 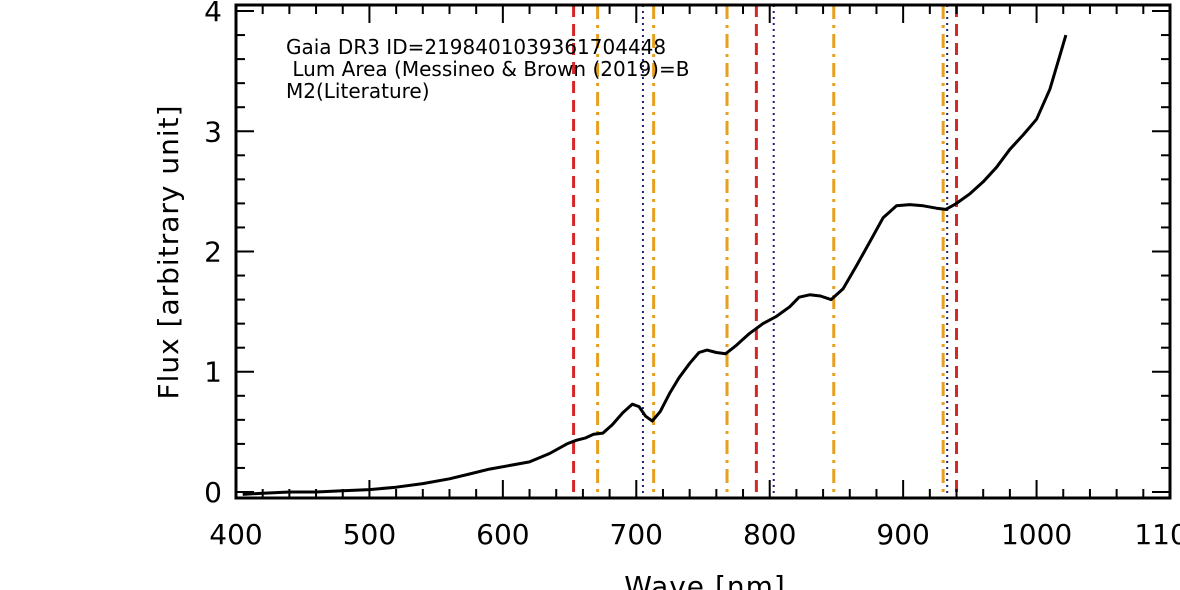 I want to click on x-tick-label-2: 600, so click(x=502, y=534).